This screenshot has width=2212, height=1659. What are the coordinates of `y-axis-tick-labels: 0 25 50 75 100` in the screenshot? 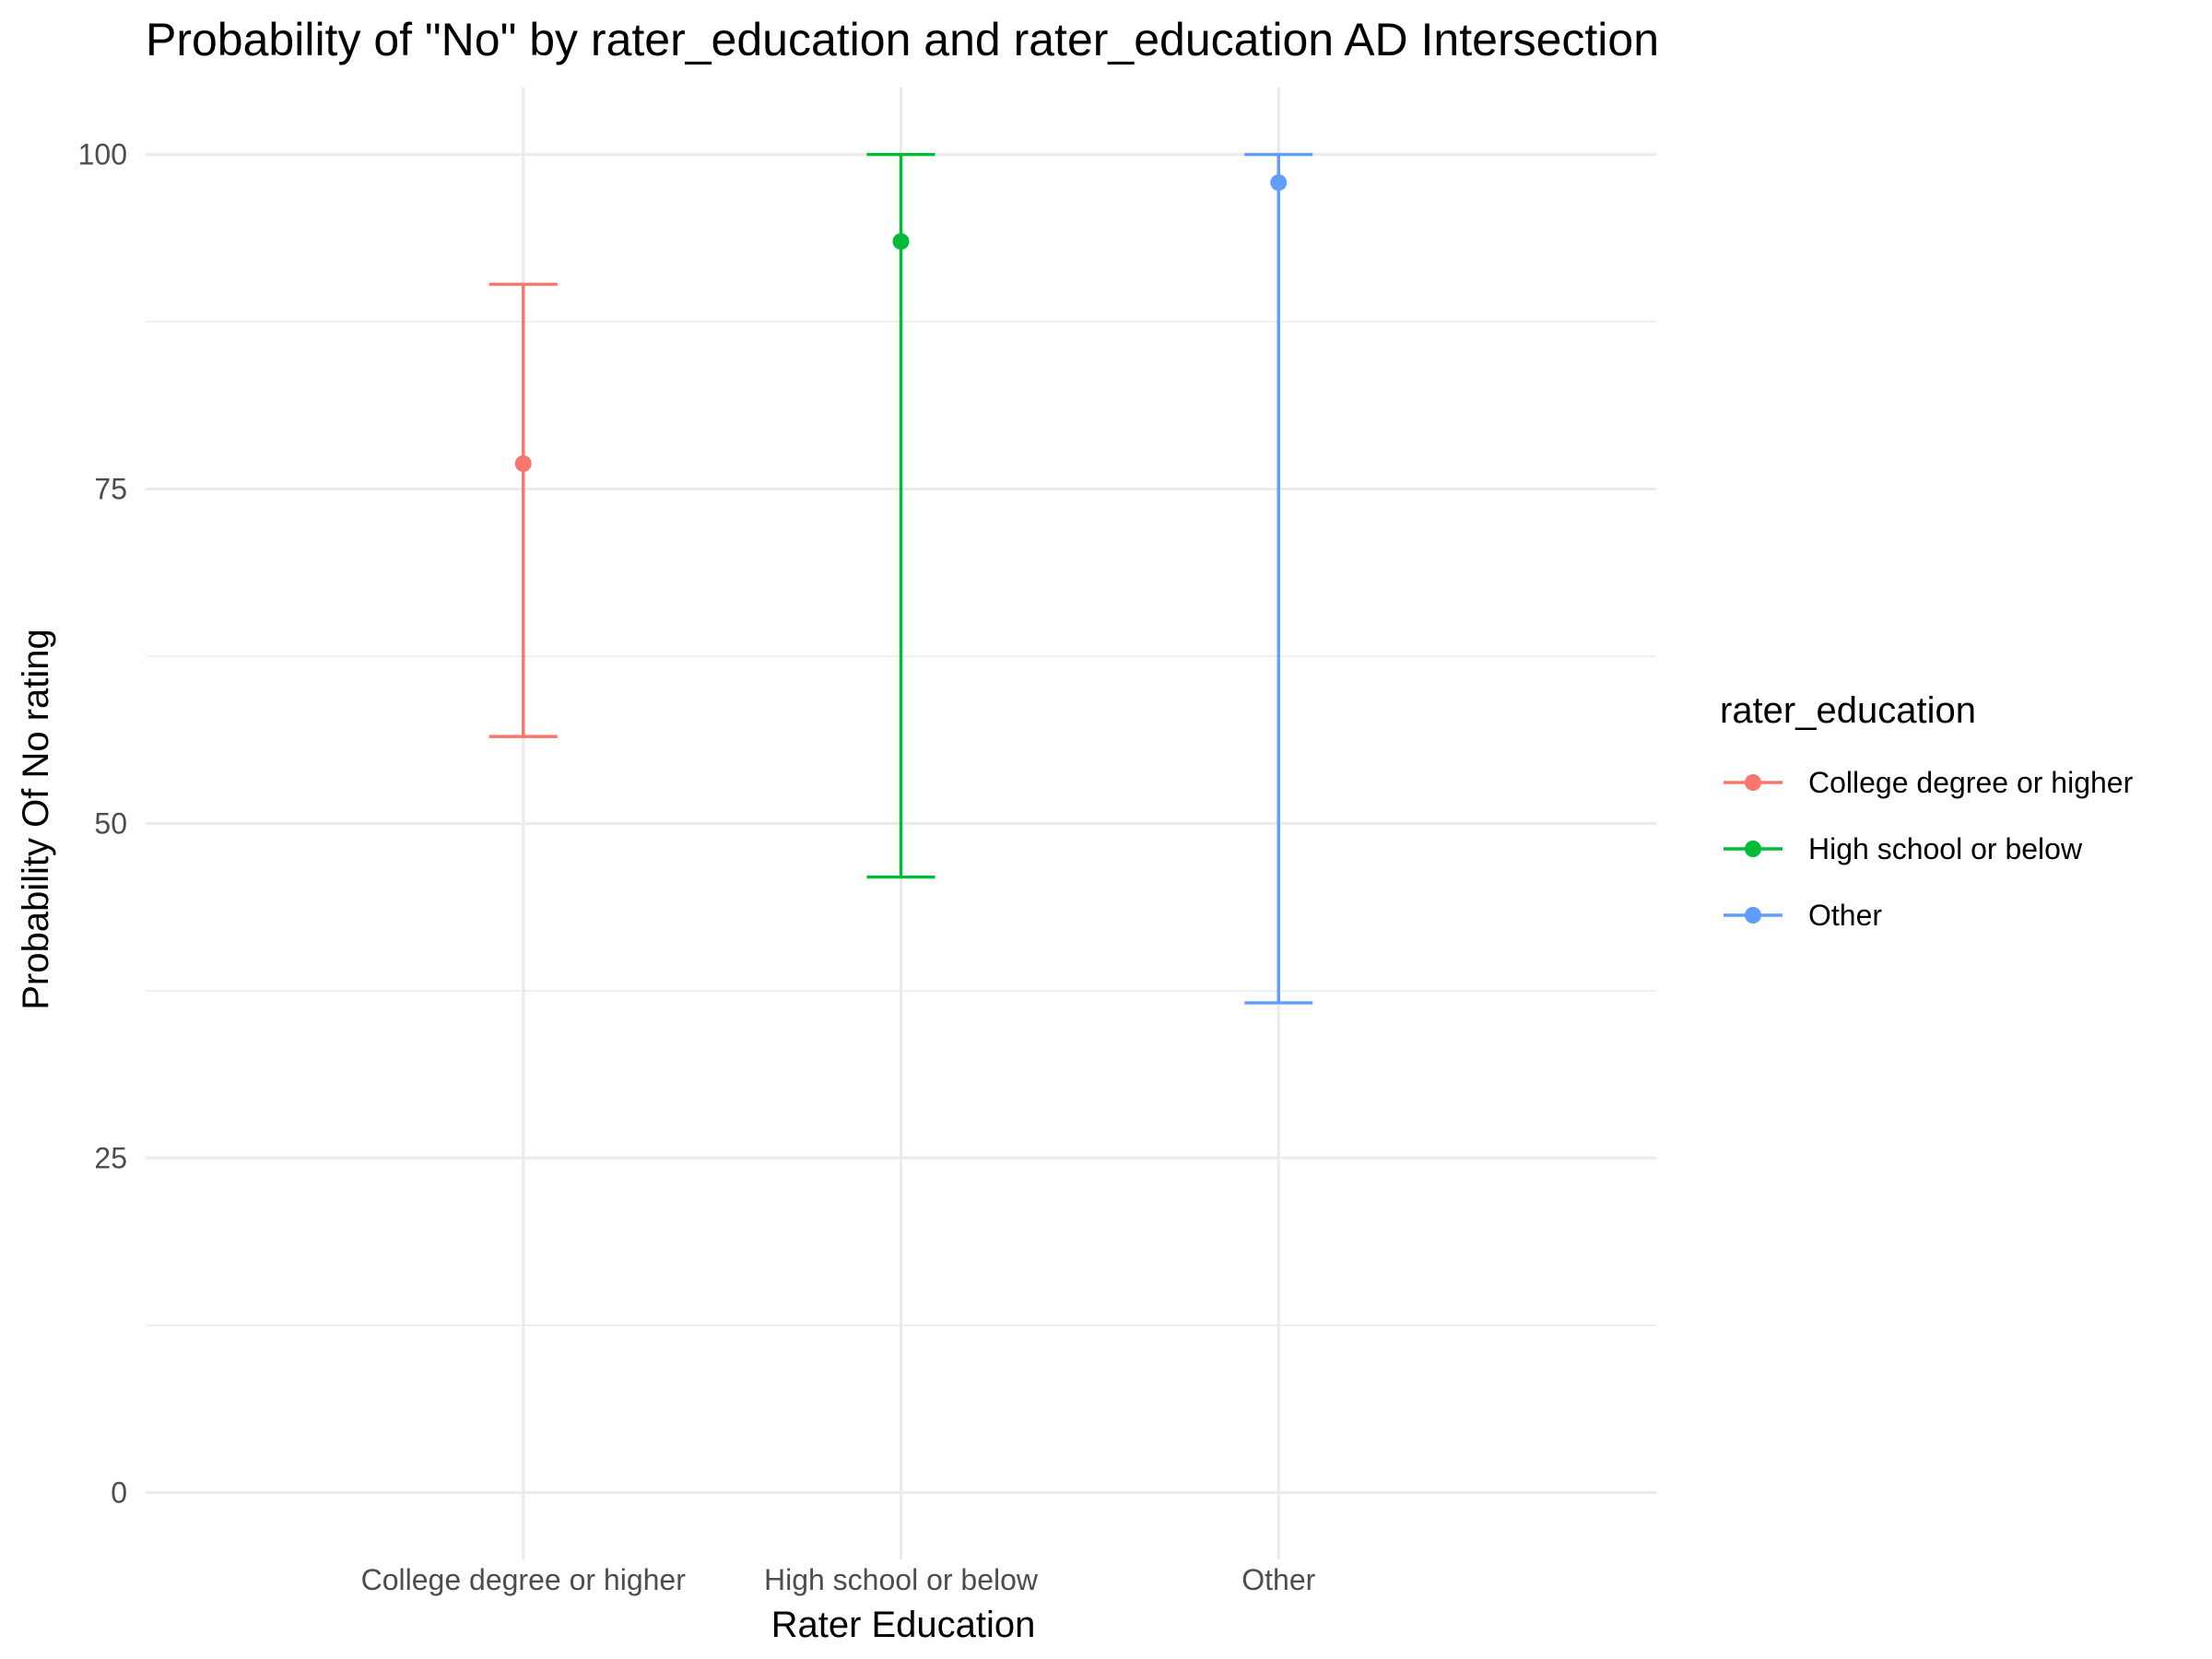 It's located at (102, 824).